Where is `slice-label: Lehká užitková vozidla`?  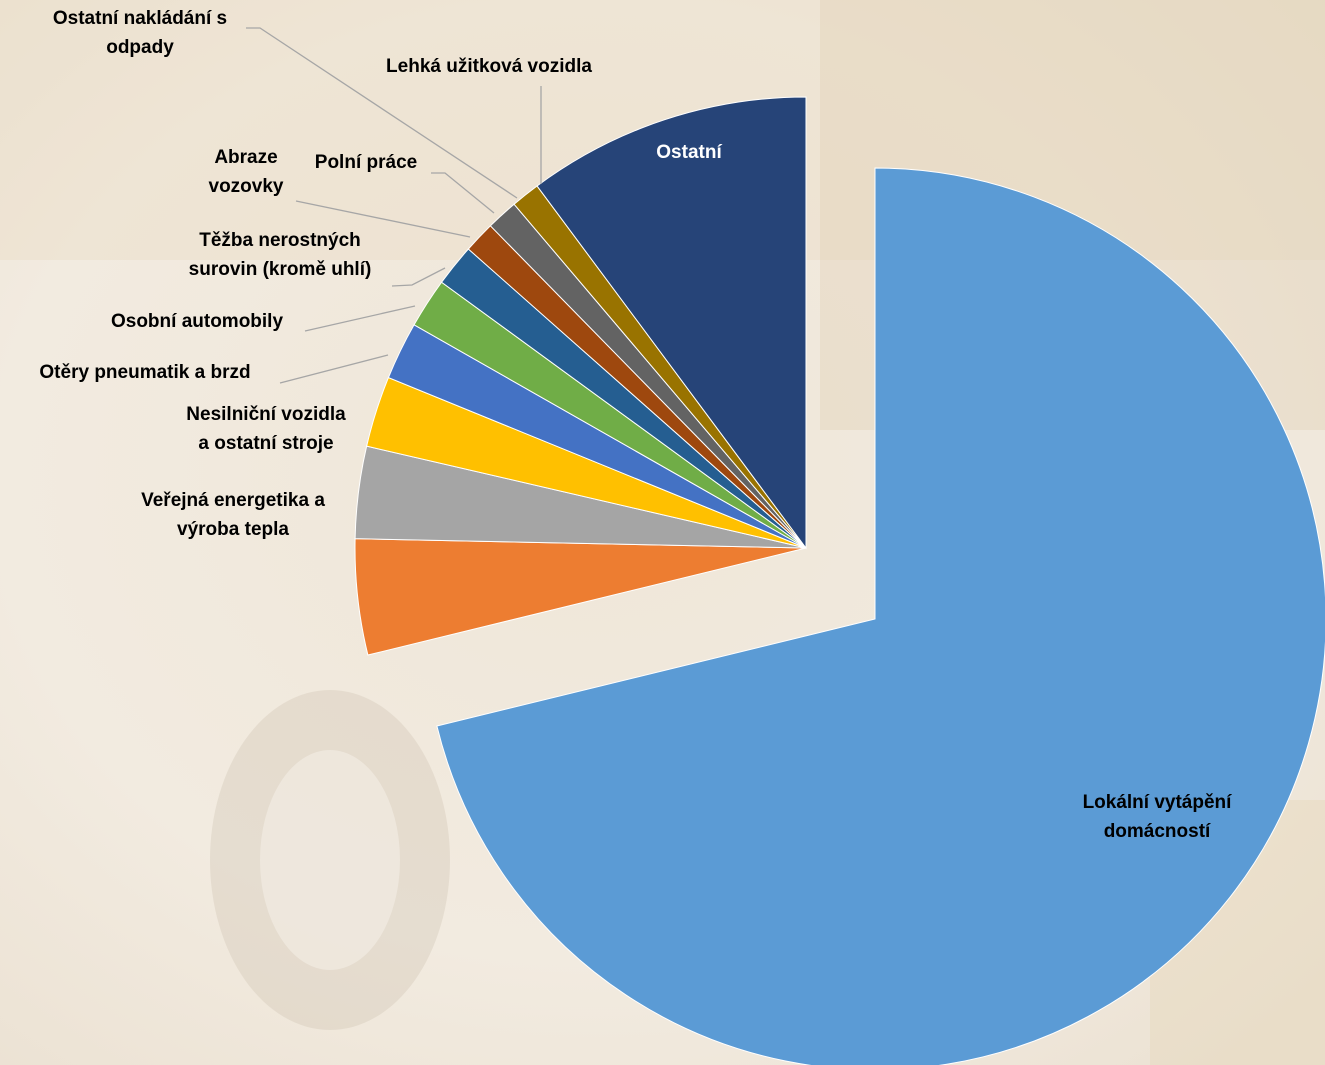 slice-label: Lehká užitková vozidla is located at coordinates (489, 66).